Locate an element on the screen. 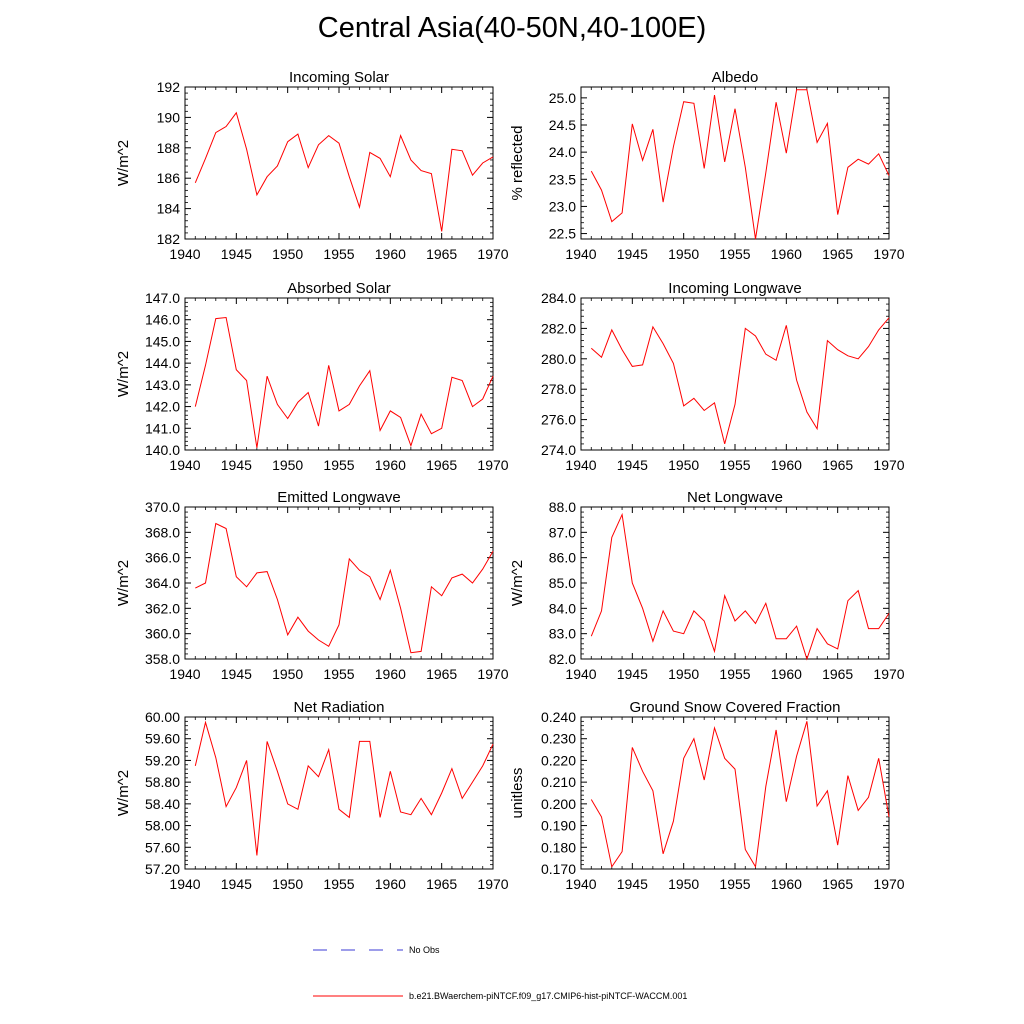  y-axis-label: unitless is located at coordinates (517, 793).